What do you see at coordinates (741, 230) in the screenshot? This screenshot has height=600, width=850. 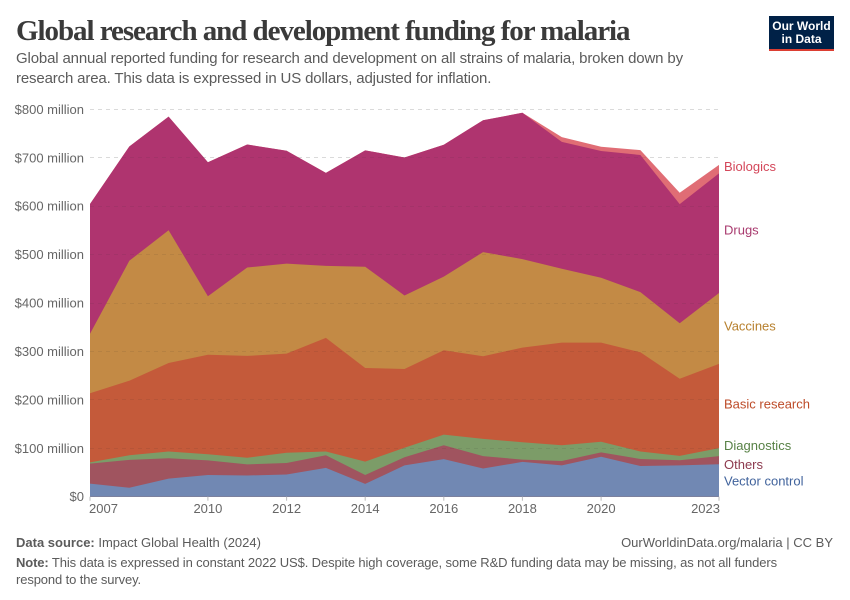 I see `svg-text: Drugs` at bounding box center [741, 230].